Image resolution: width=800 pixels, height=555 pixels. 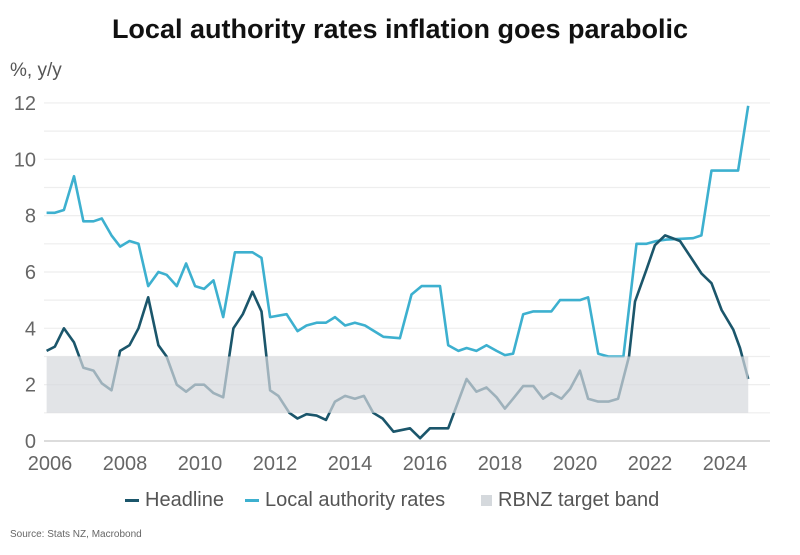 I want to click on legend-item-local-authority-rates: Local authority rates, so click(x=345, y=500).